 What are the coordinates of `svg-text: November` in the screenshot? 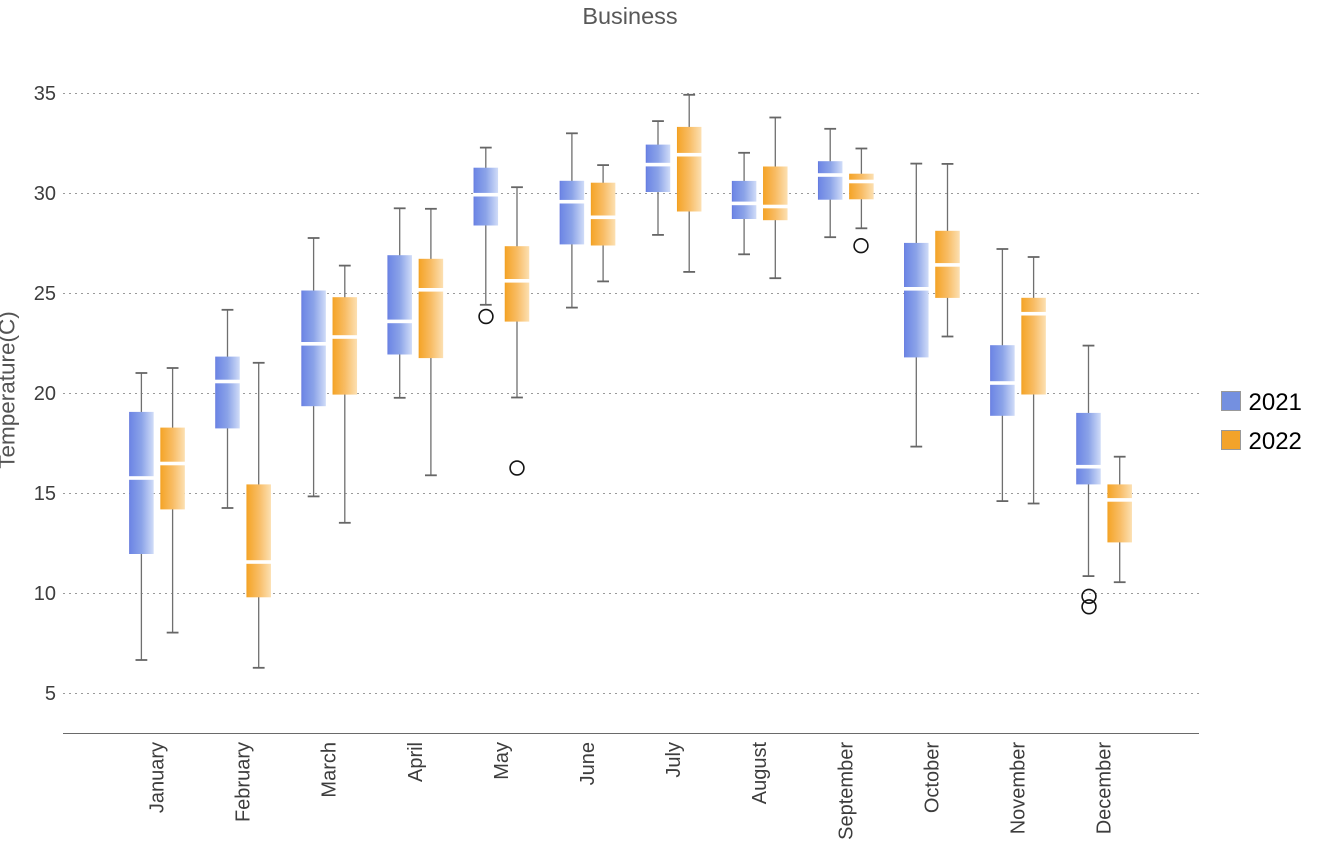 It's located at (1019, 788).